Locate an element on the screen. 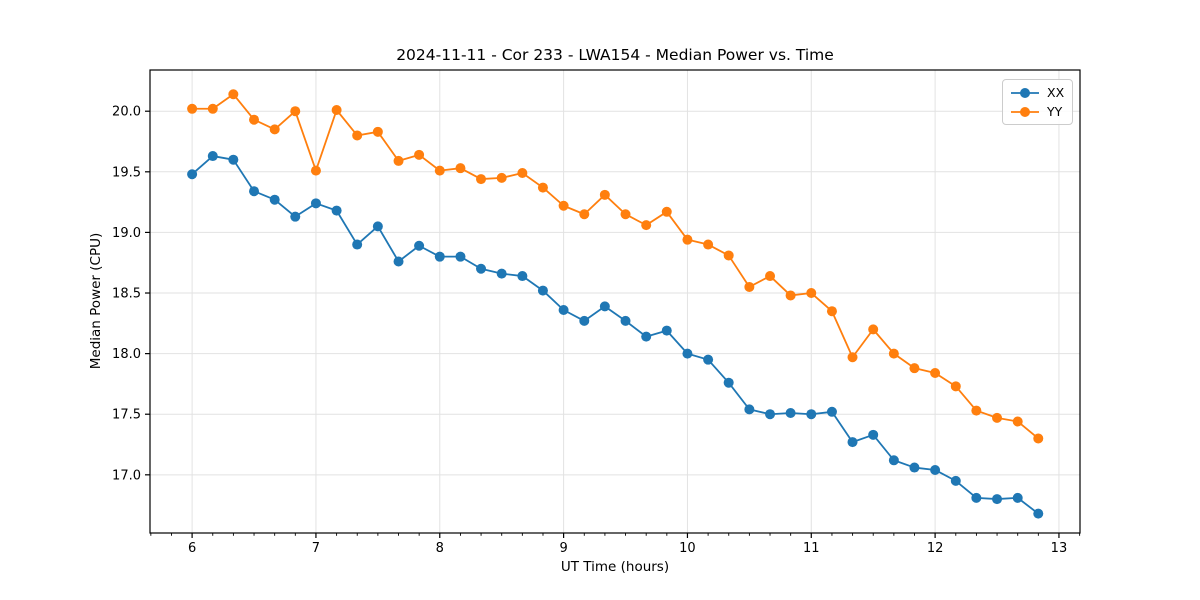 Image resolution: width=1200 pixels, height=600 pixels. y-tick-label: 19.0 is located at coordinates (126, 233).